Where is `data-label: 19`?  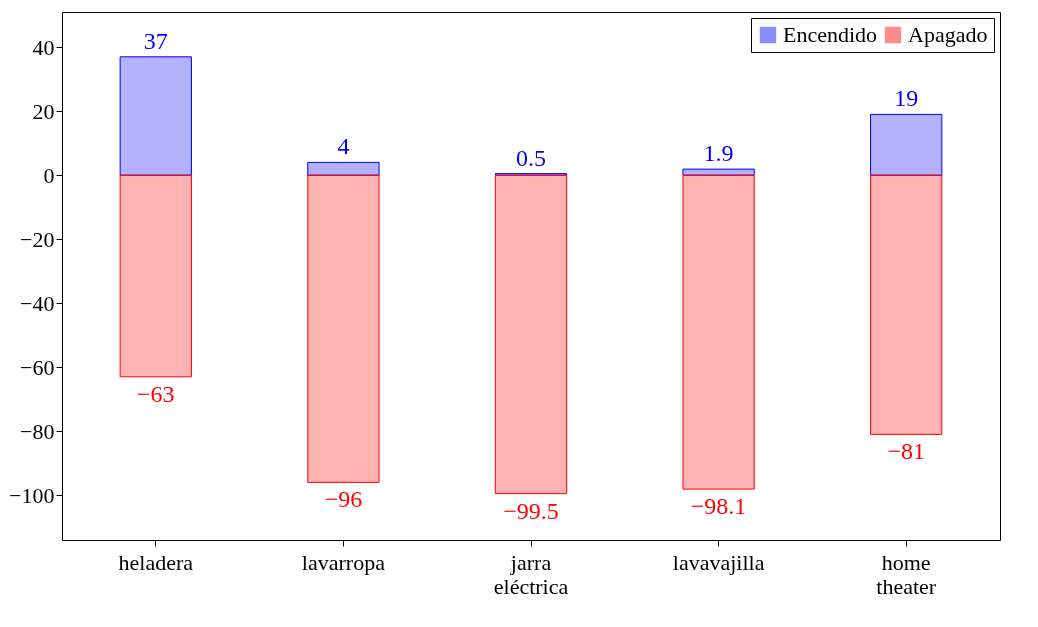
data-label: 19 is located at coordinates (906, 98).